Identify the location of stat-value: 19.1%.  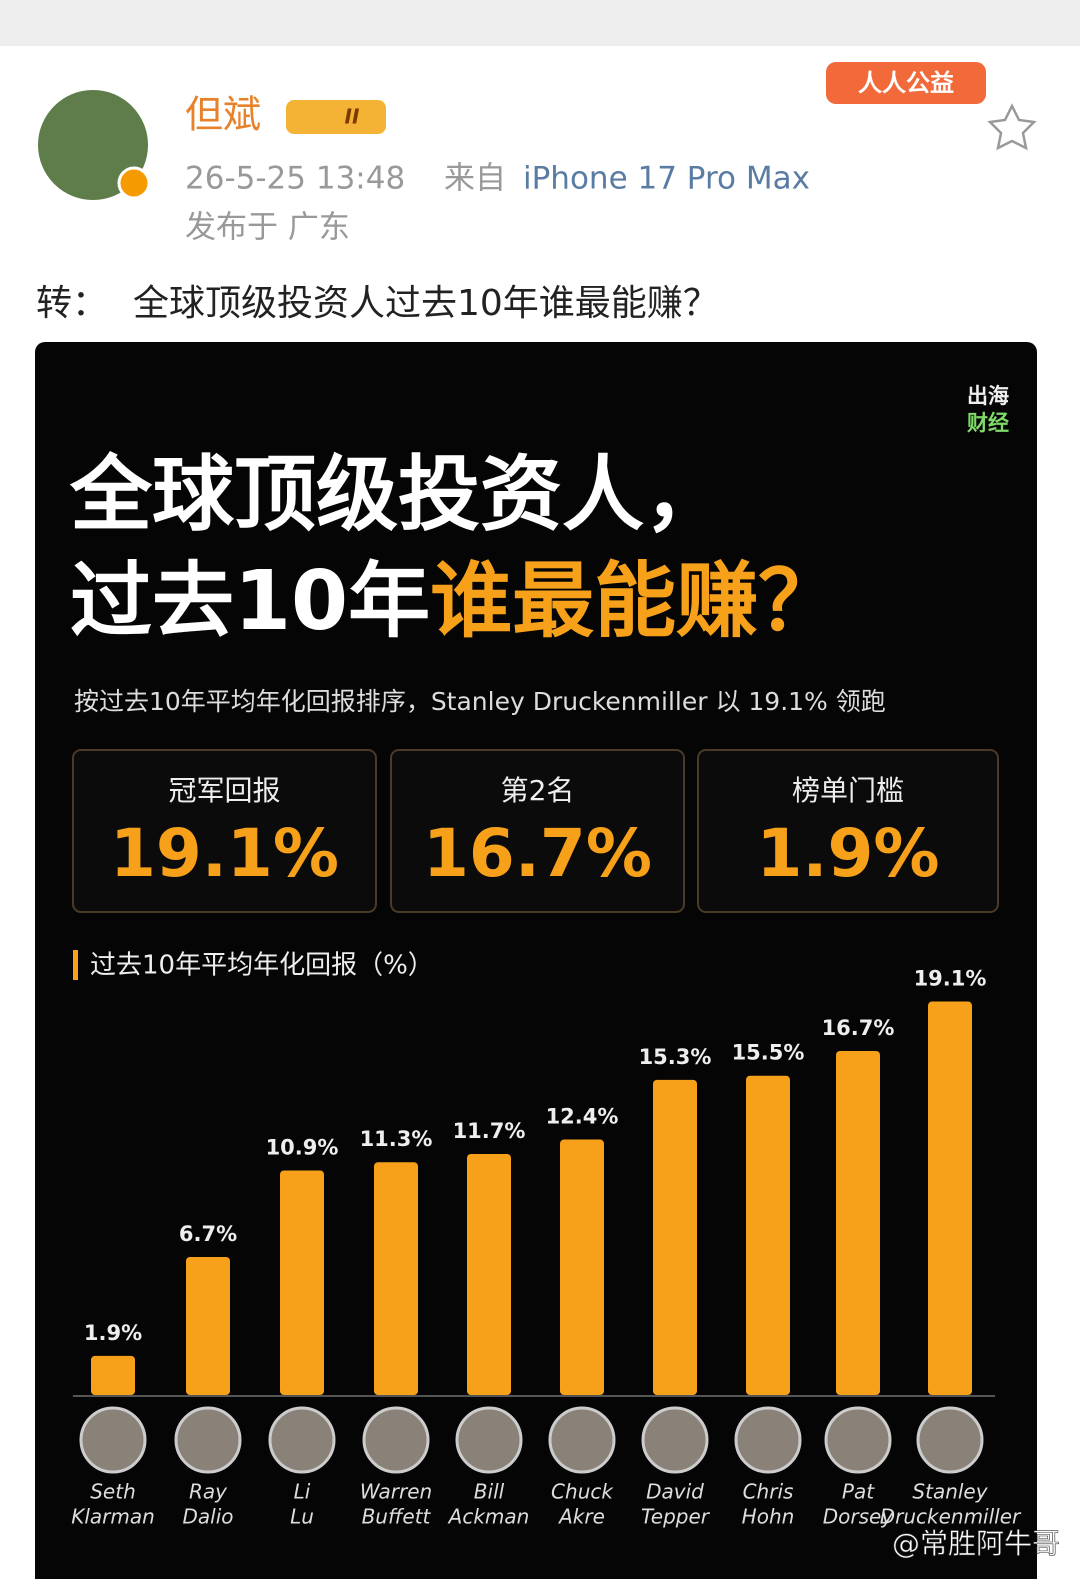
(224, 853).